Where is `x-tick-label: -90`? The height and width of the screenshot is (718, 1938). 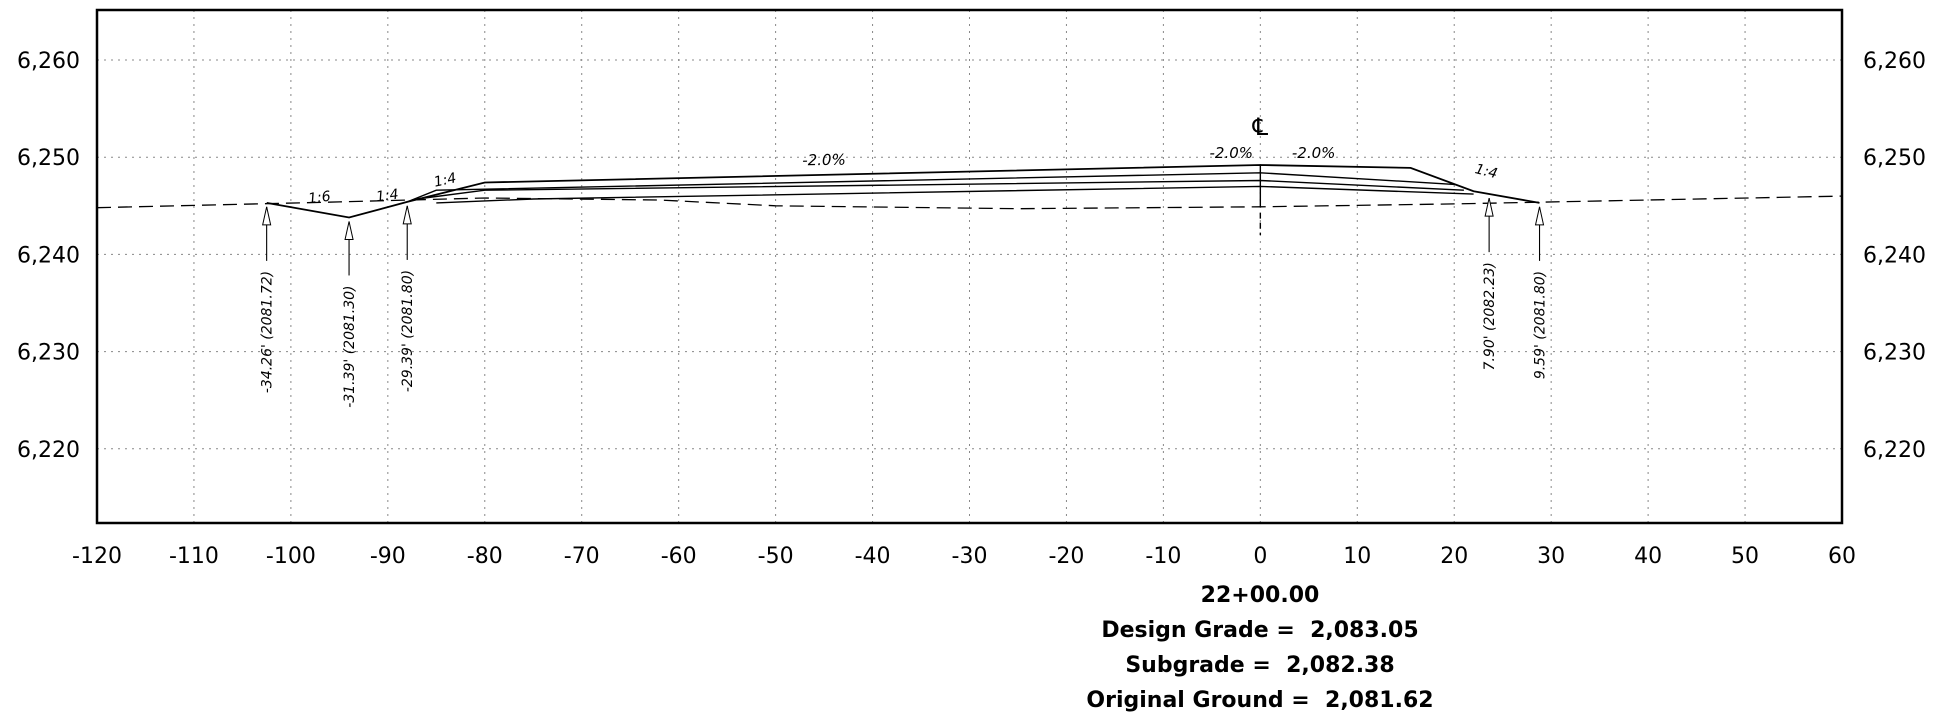
x-tick-label: -90 is located at coordinates (388, 556).